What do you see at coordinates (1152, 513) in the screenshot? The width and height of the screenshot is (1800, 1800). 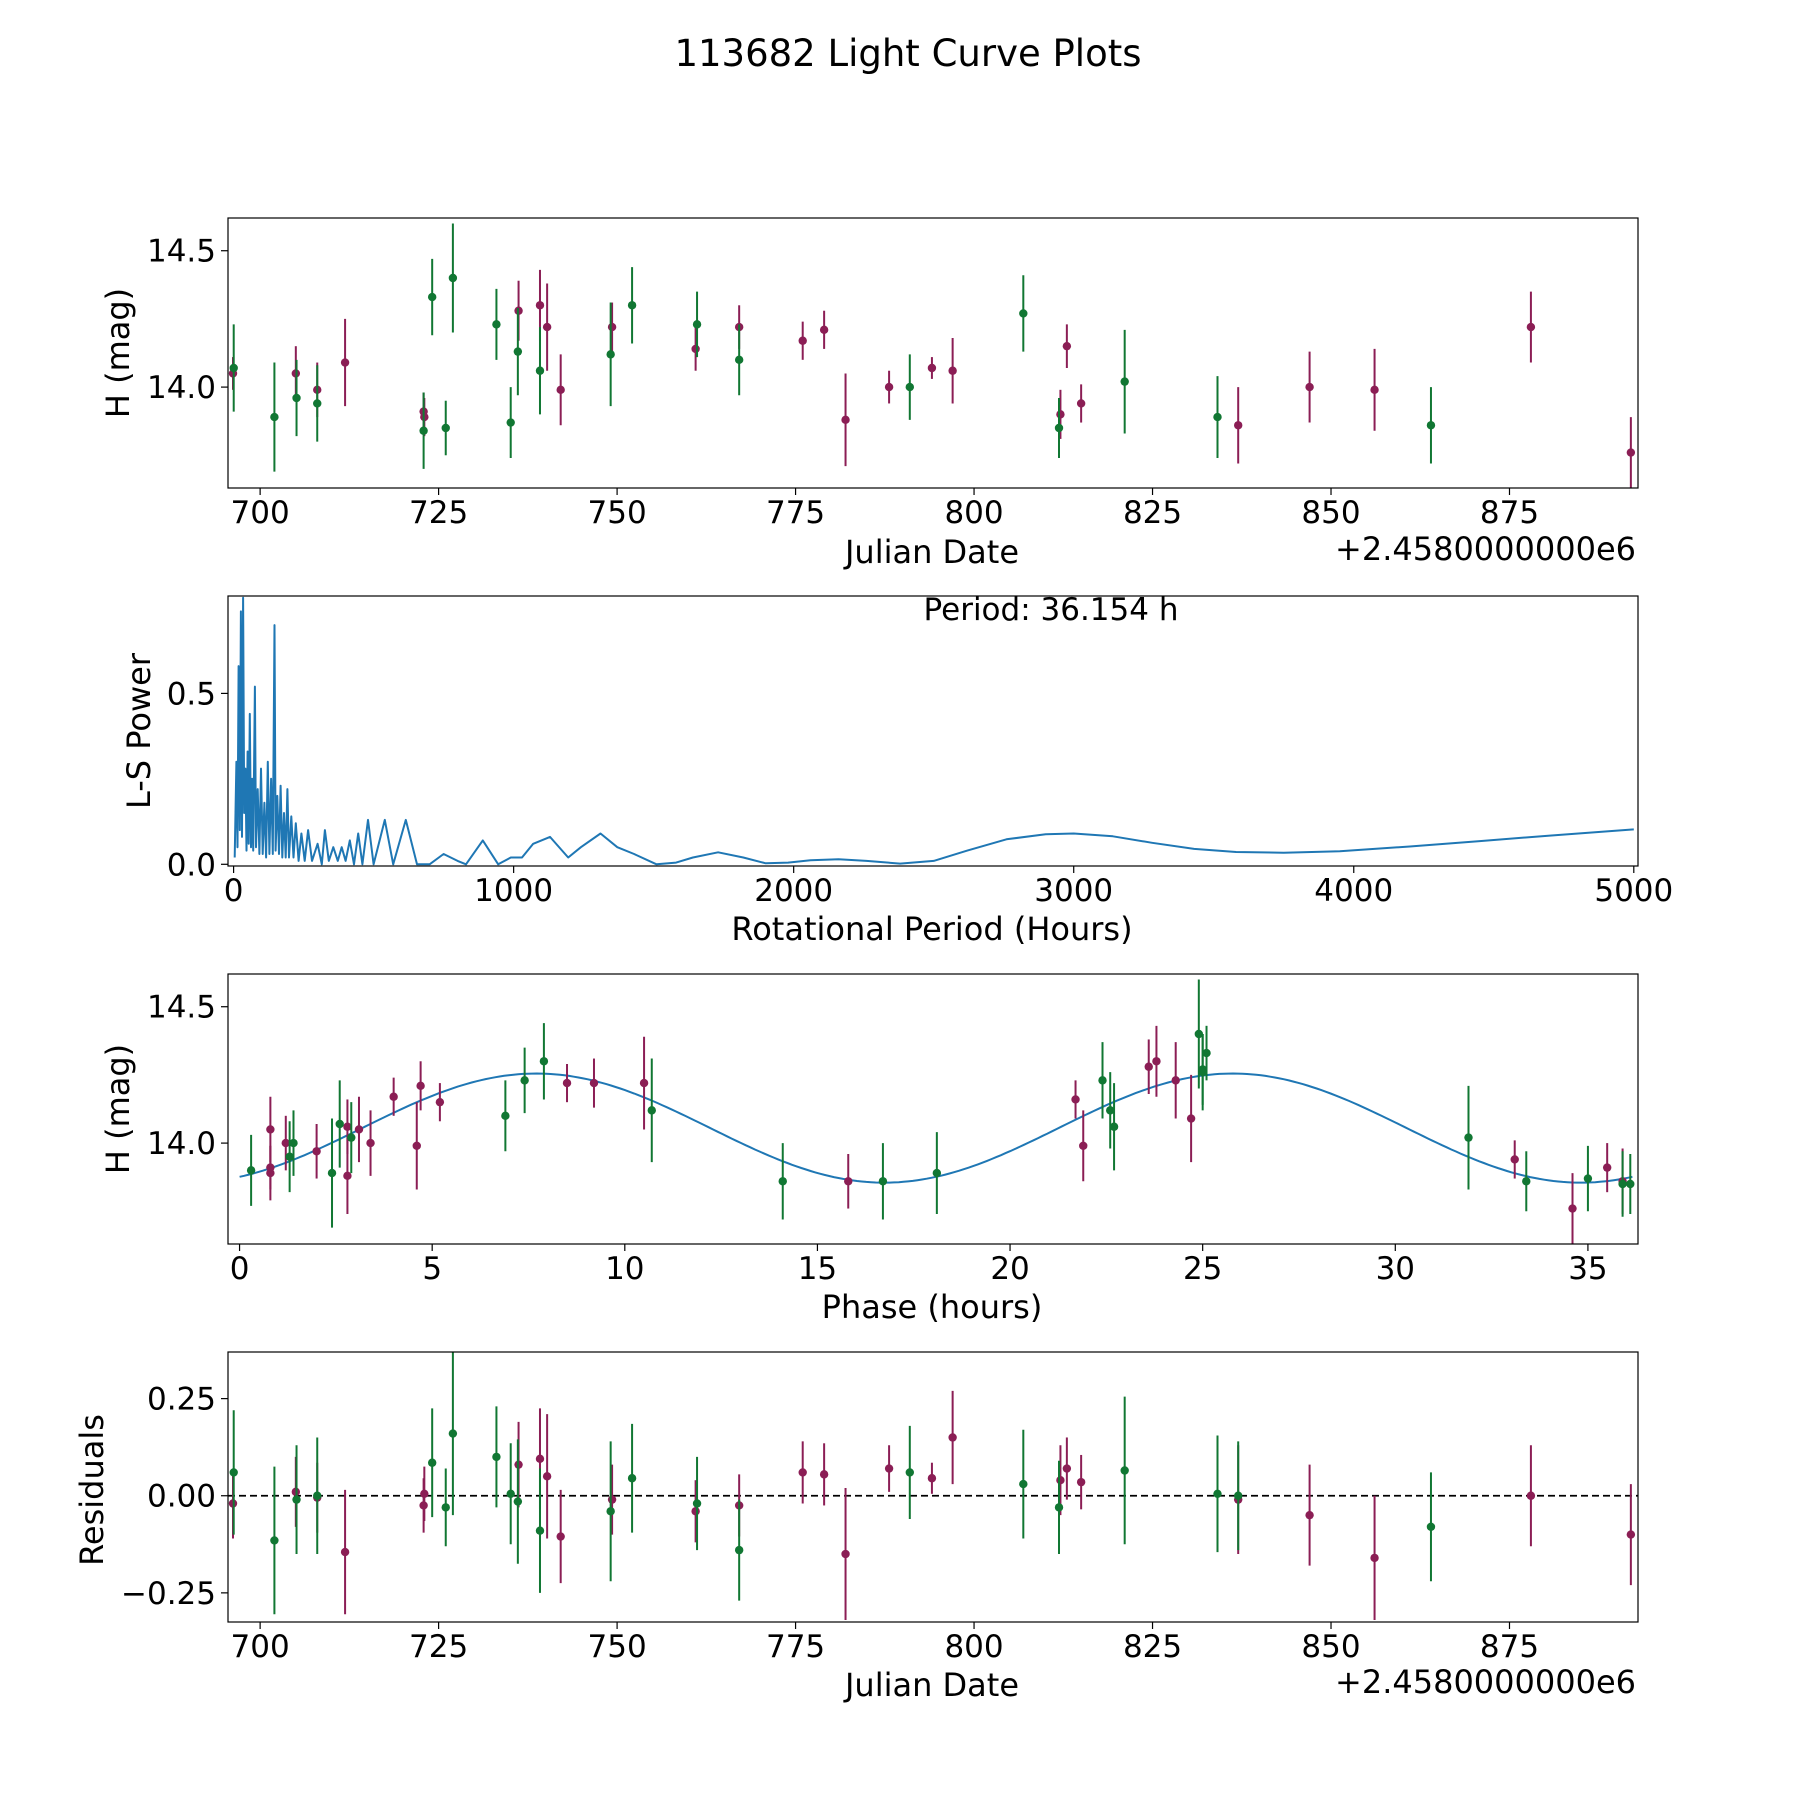 I see `lightcurve-xtick-label: 825` at bounding box center [1152, 513].